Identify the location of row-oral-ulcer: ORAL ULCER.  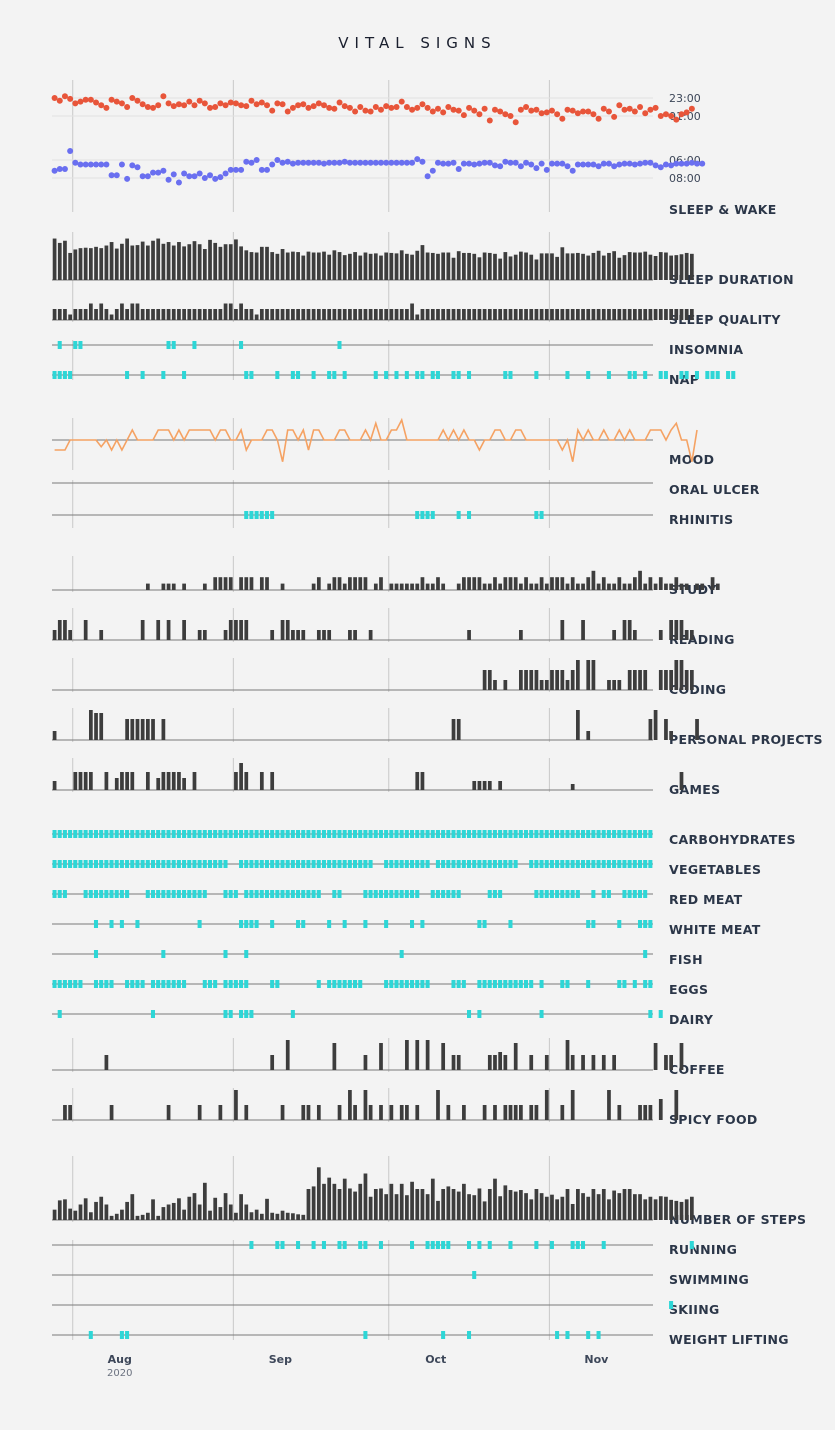
(405, 489).